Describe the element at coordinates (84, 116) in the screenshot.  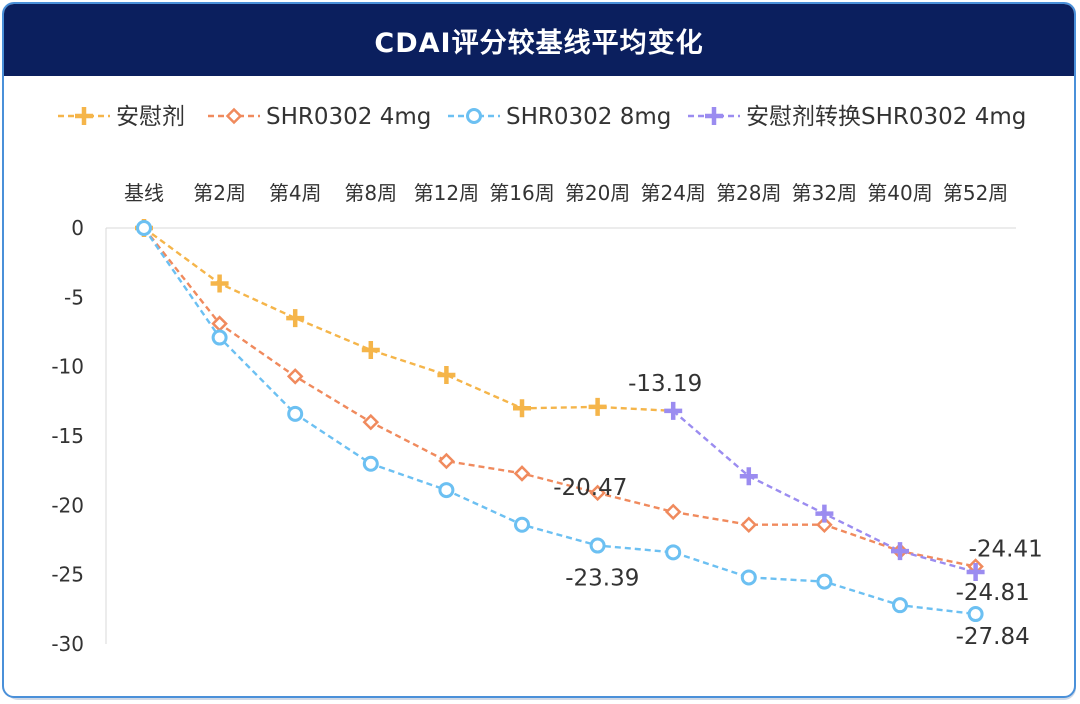
I see `legend-marker-placebo` at that location.